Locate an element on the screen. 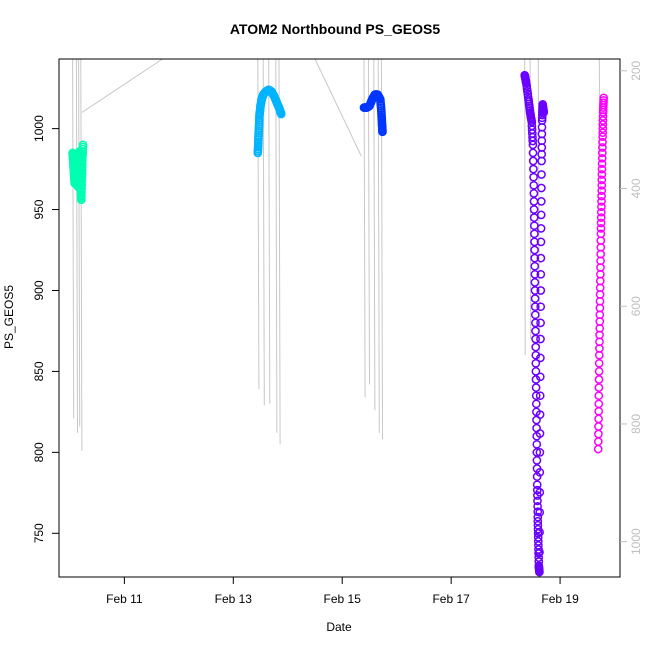 The height and width of the screenshot is (650, 650). right-tick-label: 600 is located at coordinates (636, 306).